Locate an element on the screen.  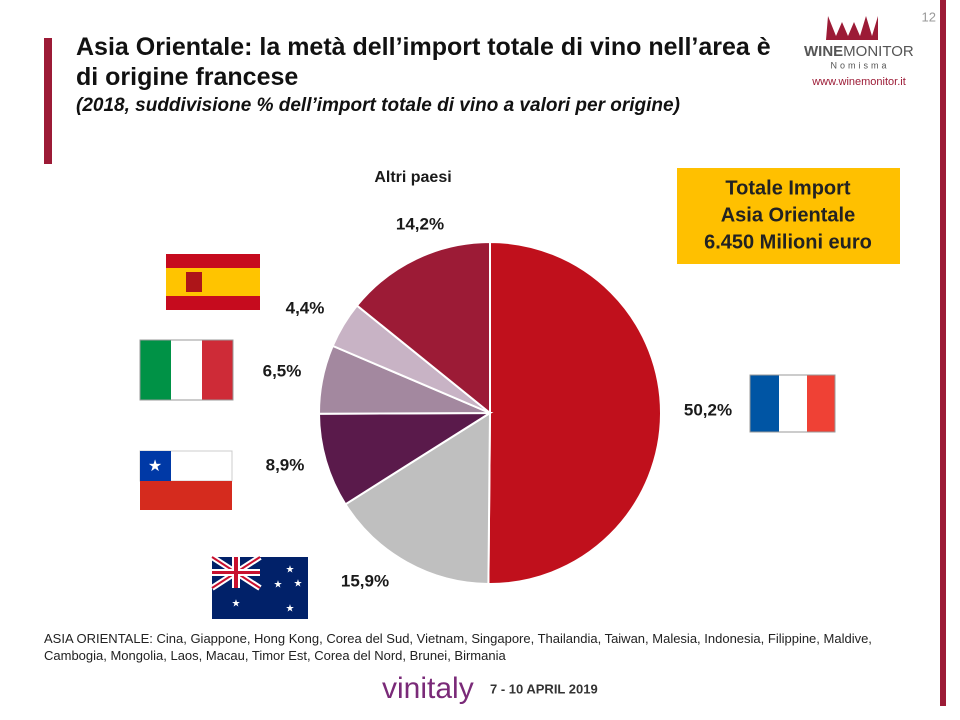
value-label: 4,4% is located at coordinates (305, 307).